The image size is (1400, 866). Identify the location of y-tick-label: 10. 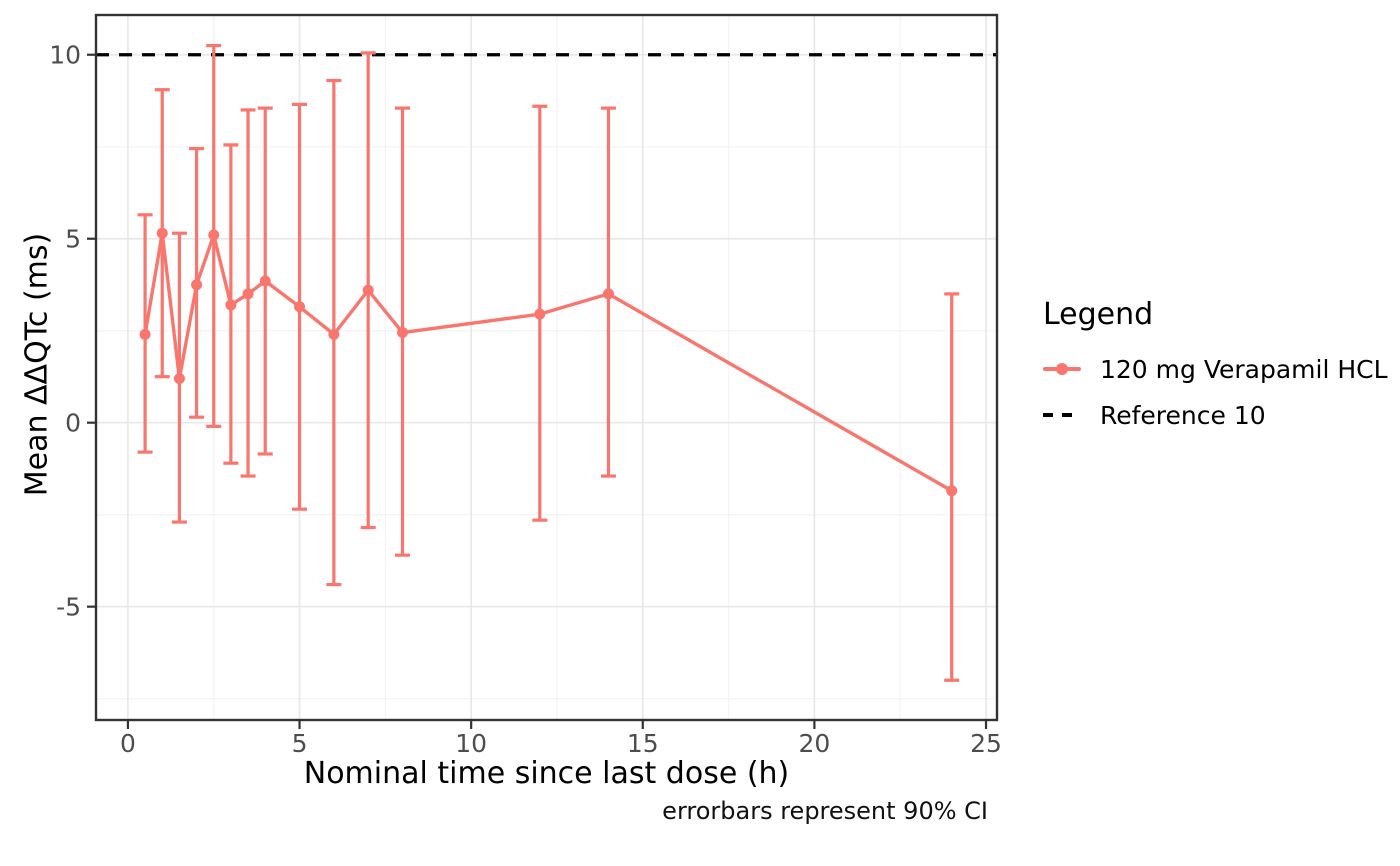
(65, 55).